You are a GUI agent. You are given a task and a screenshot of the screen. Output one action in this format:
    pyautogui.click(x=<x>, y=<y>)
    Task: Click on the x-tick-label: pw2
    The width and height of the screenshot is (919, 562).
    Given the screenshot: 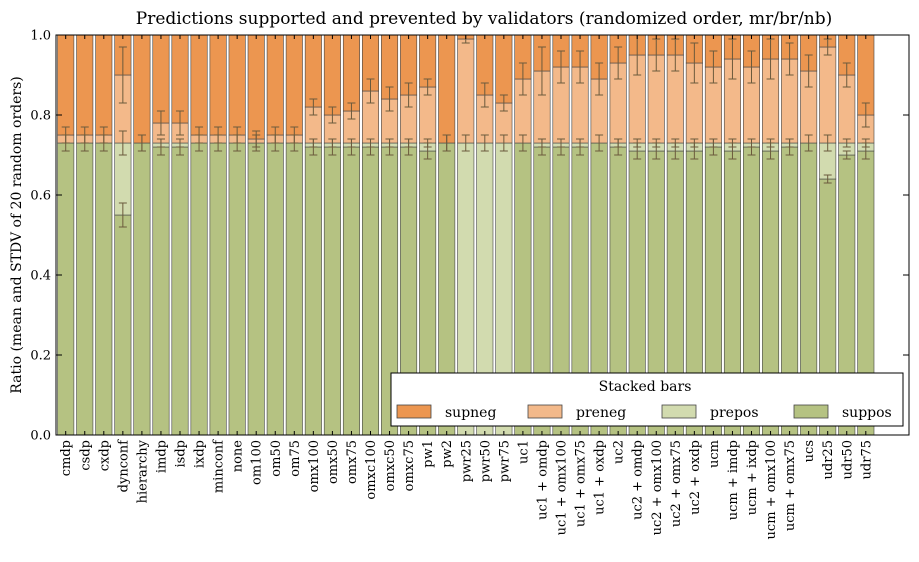 What is the action you would take?
    pyautogui.click(x=447, y=454)
    